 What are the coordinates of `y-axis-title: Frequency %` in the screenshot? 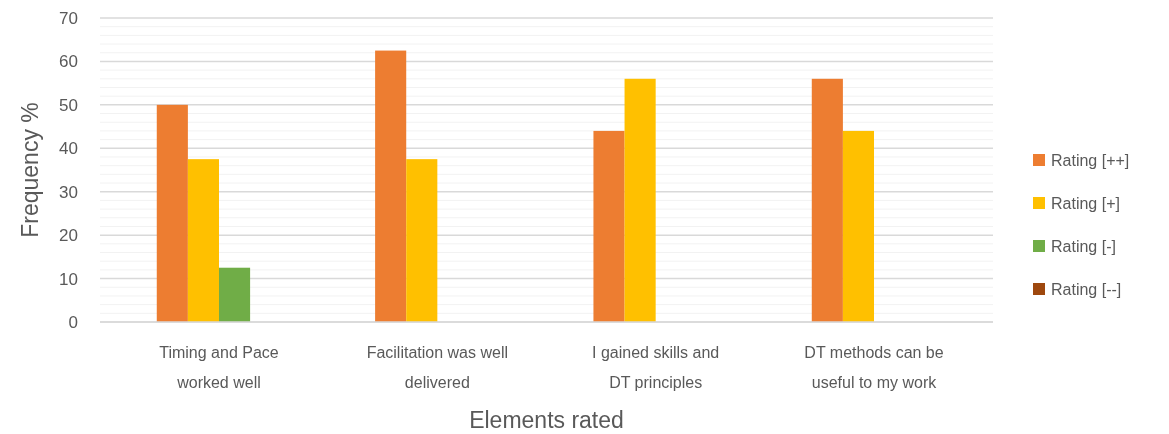 It's located at (30, 170).